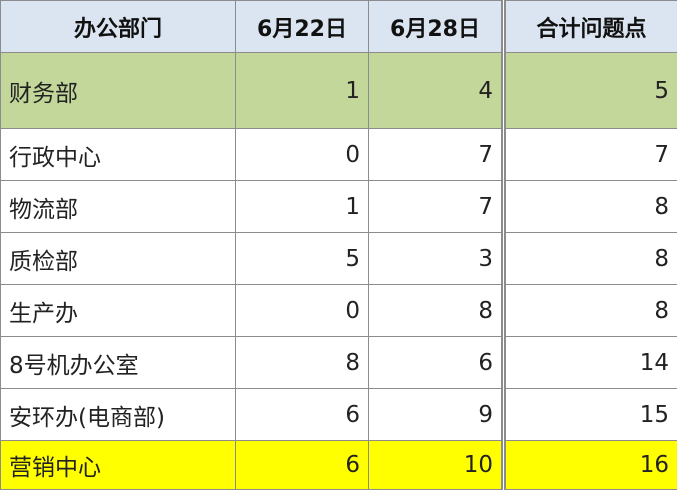  Describe the element at coordinates (436, 90) in the screenshot. I see `count-cell: 4` at that location.